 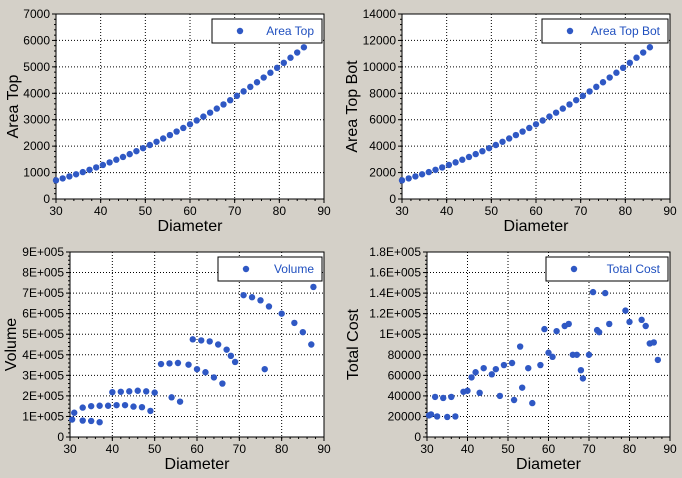 What do you see at coordinates (290, 31) in the screenshot?
I see `legend-label: Area Top` at bounding box center [290, 31].